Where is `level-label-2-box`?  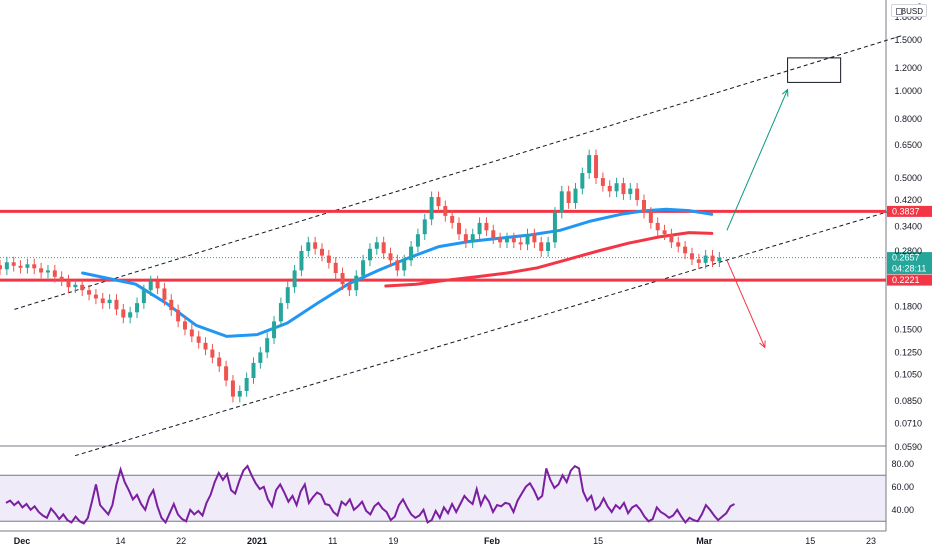 level-label-2-box is located at coordinates (909, 280).